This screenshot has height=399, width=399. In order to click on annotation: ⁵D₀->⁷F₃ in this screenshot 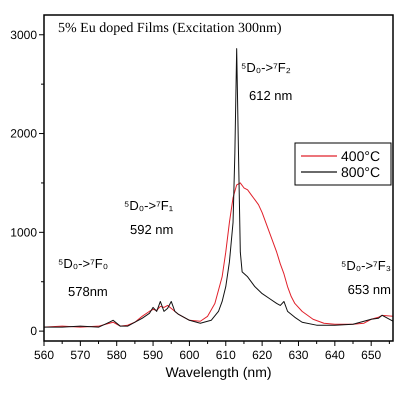, I will do `click(365, 265)`.